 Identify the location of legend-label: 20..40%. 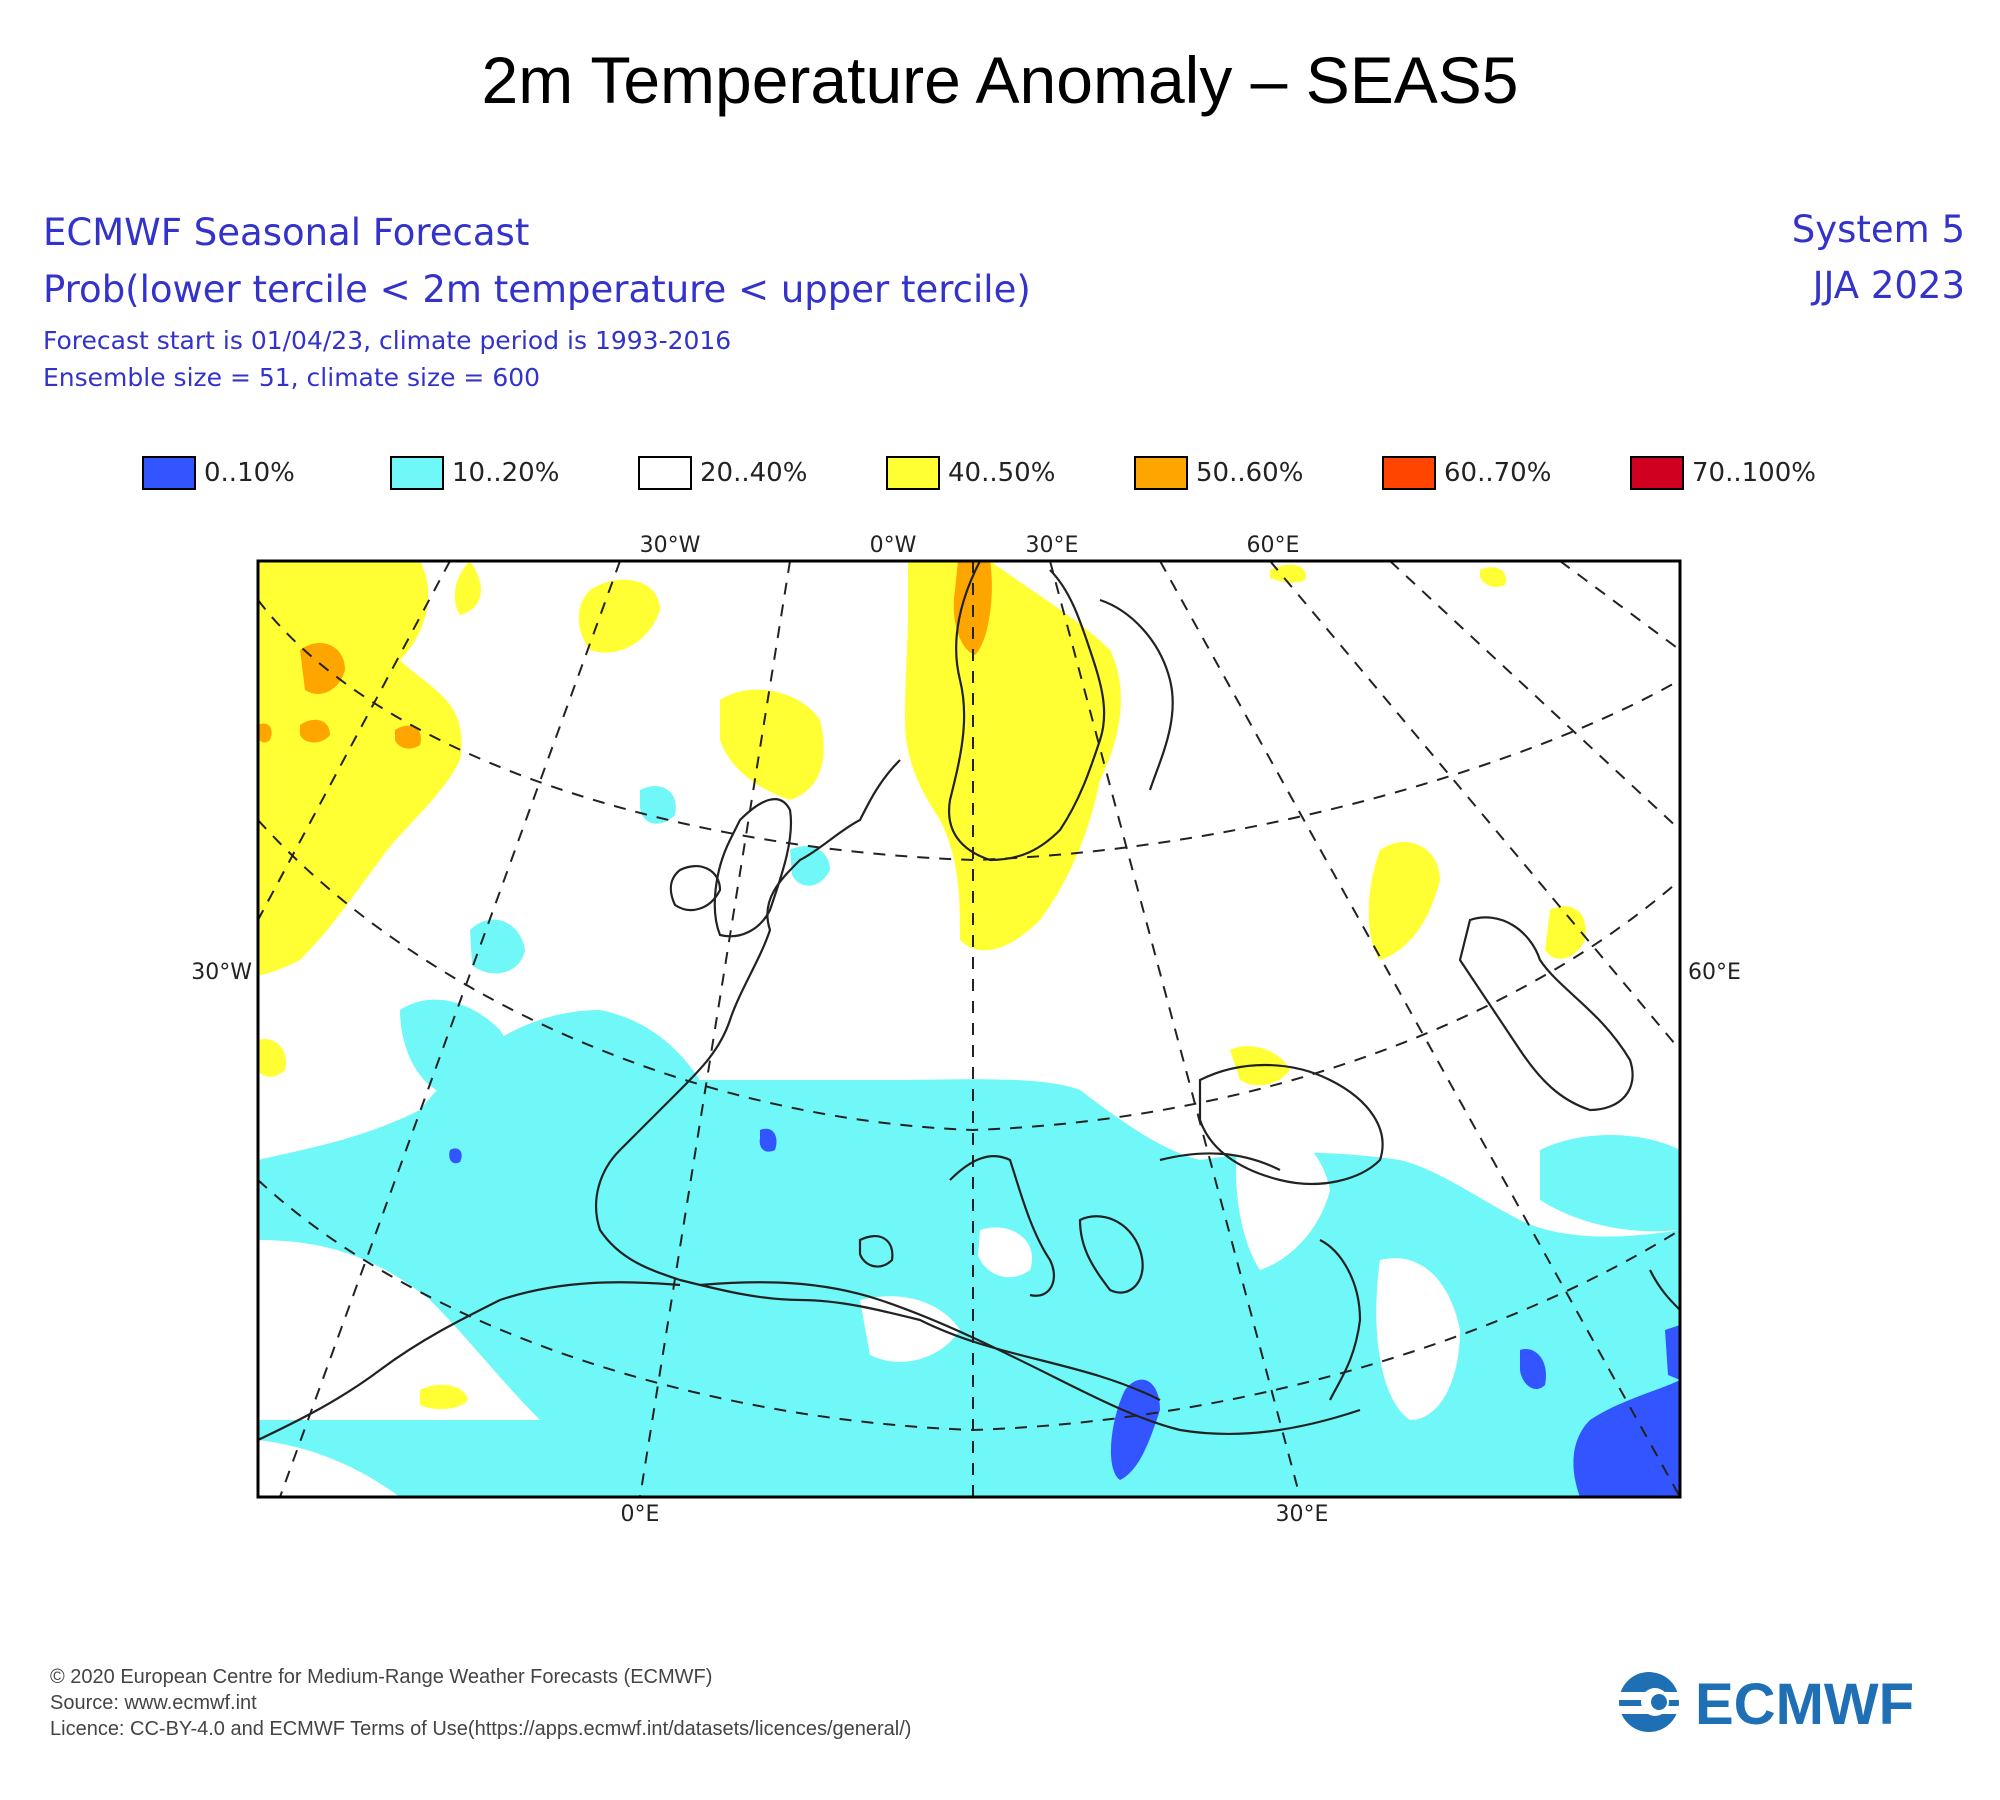
(754, 473).